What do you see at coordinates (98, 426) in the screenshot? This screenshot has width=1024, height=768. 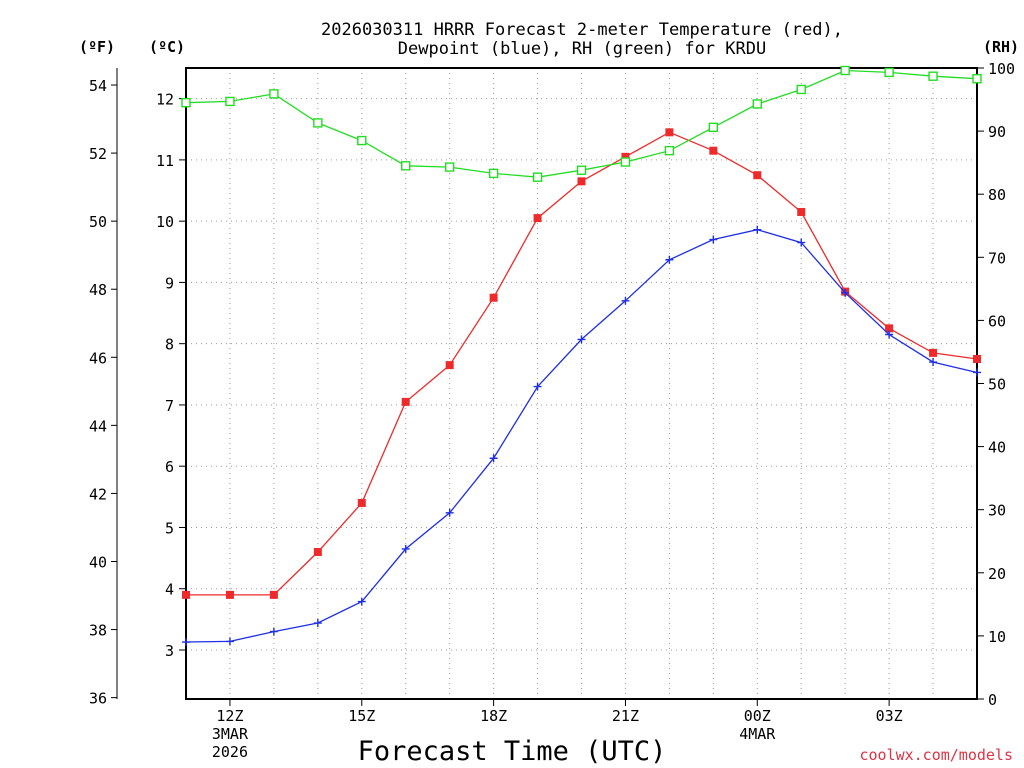 I see `fahrenheit-tick-label: 44` at bounding box center [98, 426].